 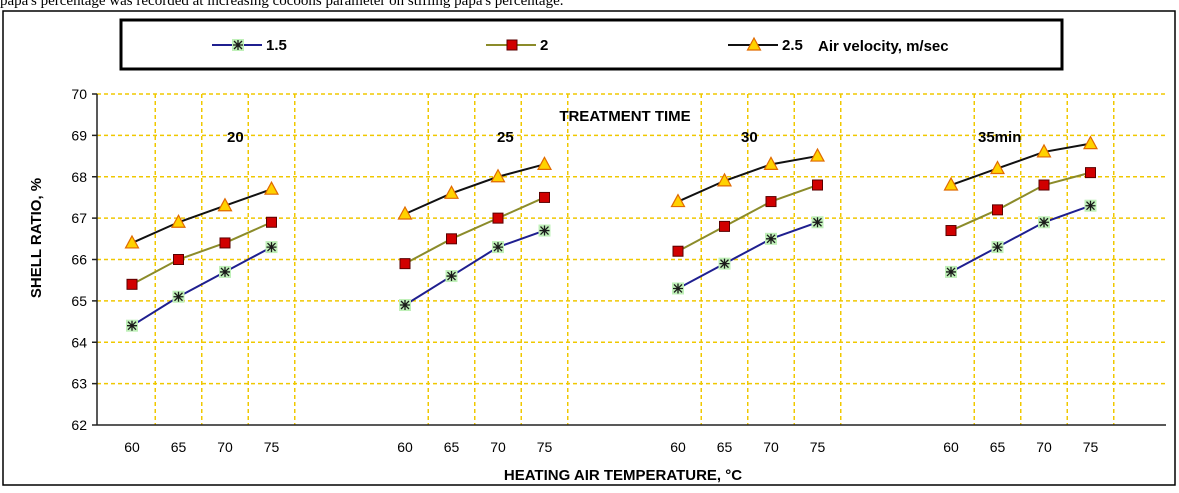 I want to click on y-tick-label: 68, so click(x=79, y=177).